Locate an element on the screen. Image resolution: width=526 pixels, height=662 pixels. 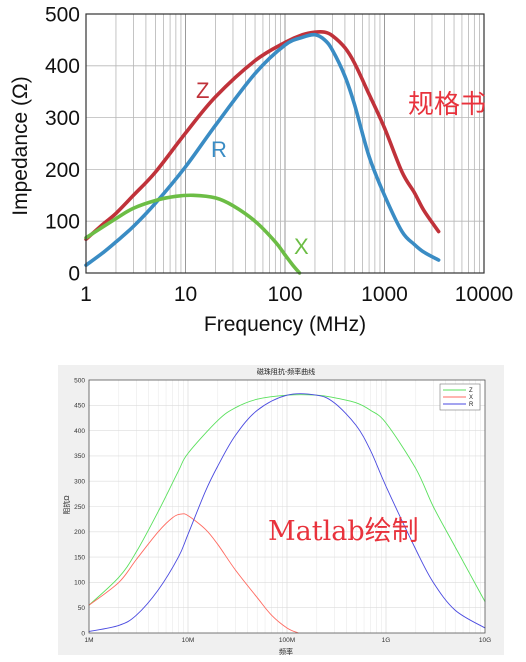
spec-sheet-annotation: 规格书 is located at coordinates (447, 105).